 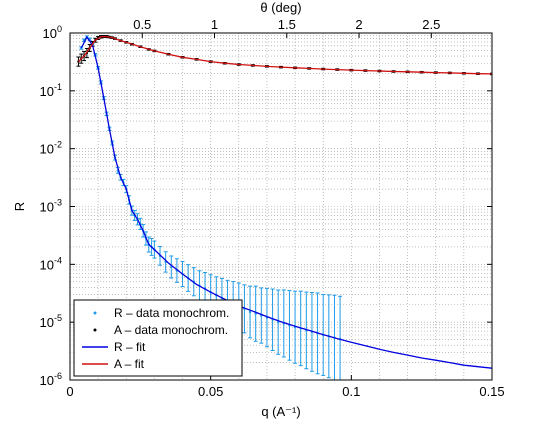 What do you see at coordinates (130, 347) in the screenshot?
I see `legend-entry-label: R – fit` at bounding box center [130, 347].